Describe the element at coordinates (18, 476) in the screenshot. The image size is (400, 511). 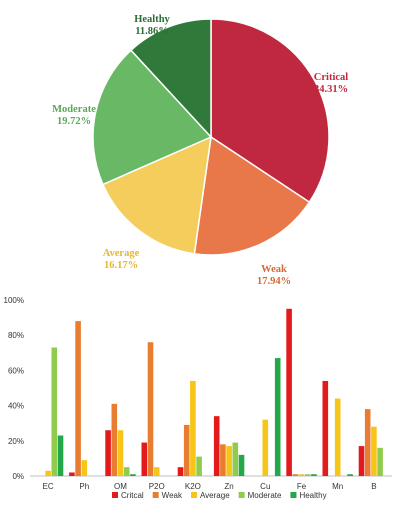
I see `y-tick-label: 0%` at that location.